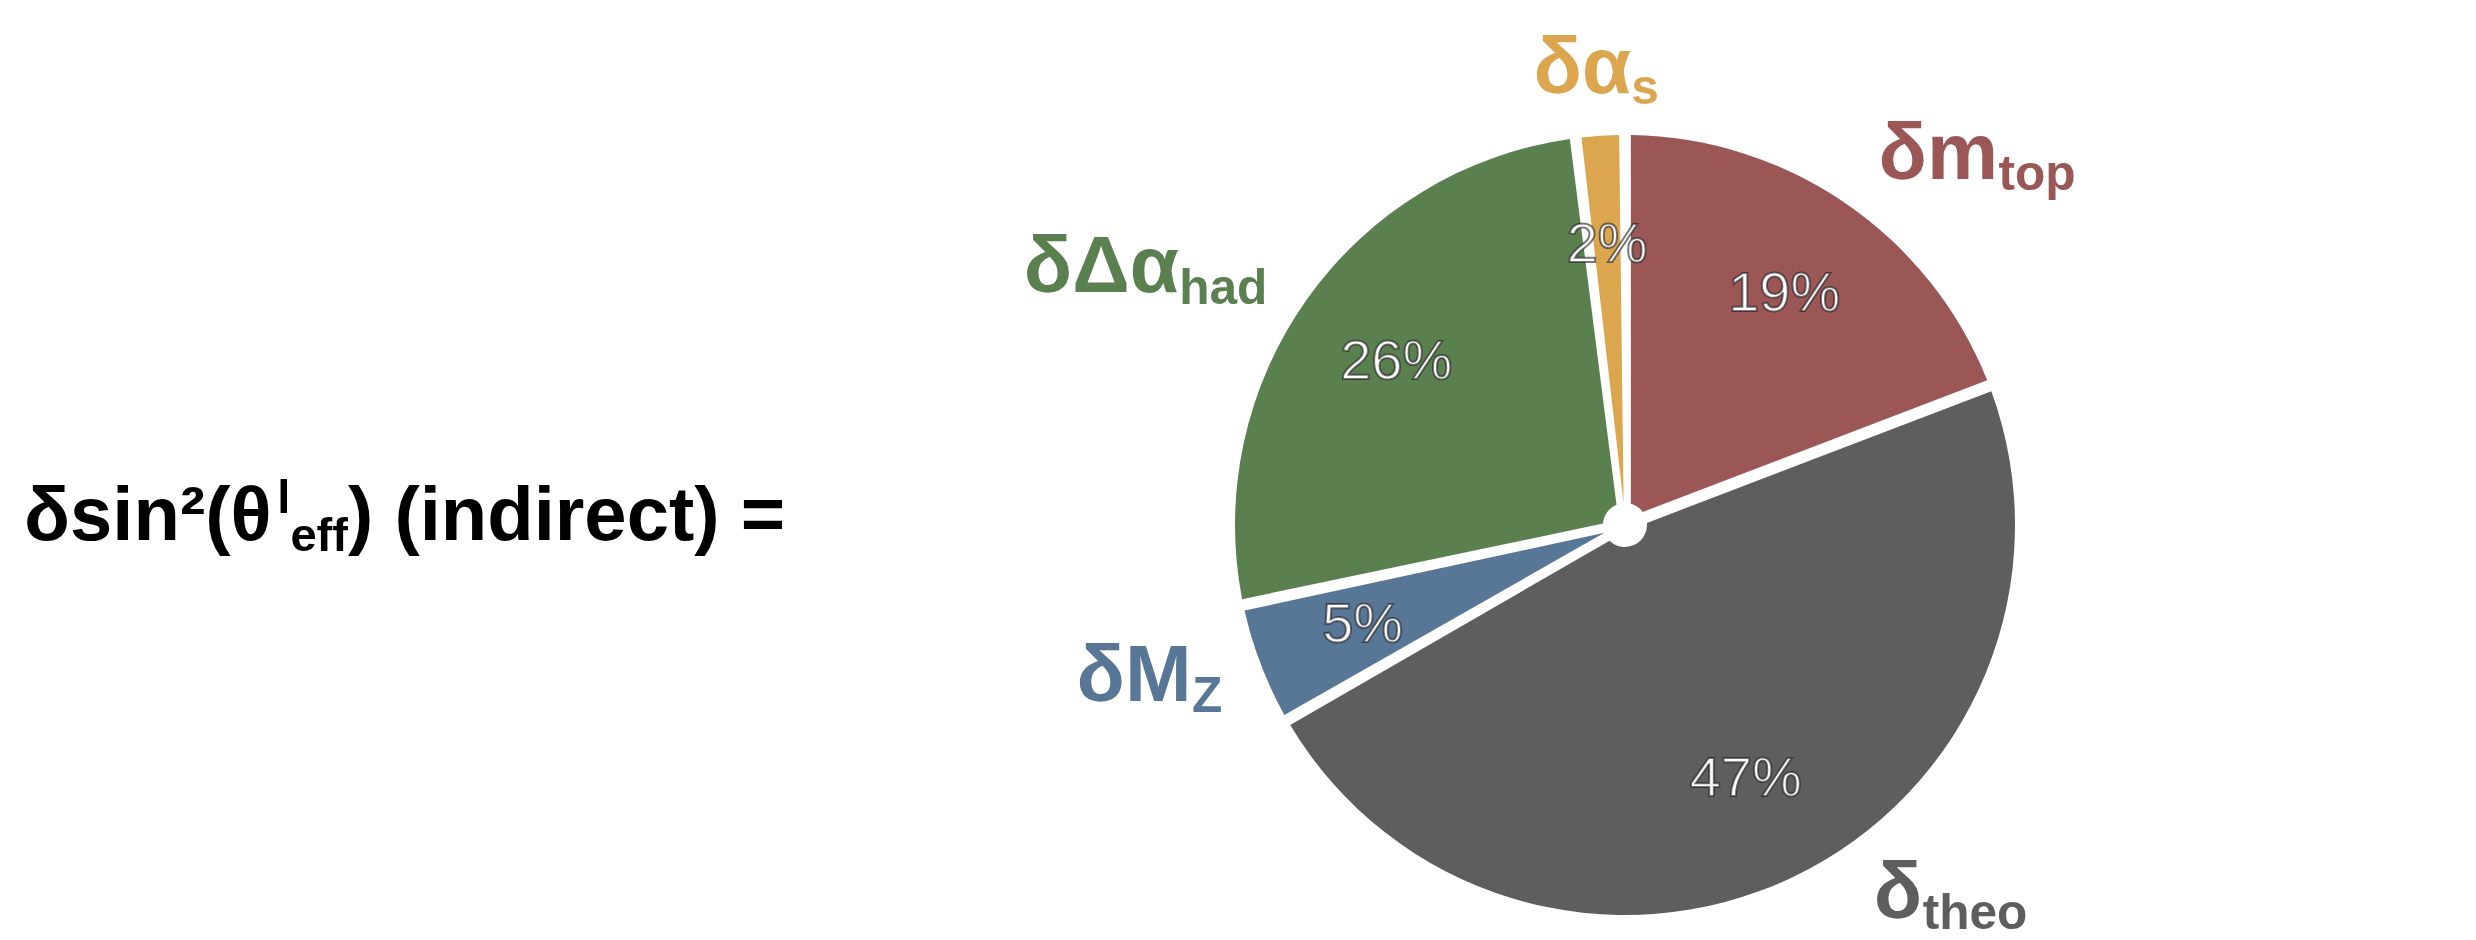 Image resolution: width=2476 pixels, height=940 pixels. Describe the element at coordinates (1784, 291) in the screenshot. I see `data-label: 19%` at that location.